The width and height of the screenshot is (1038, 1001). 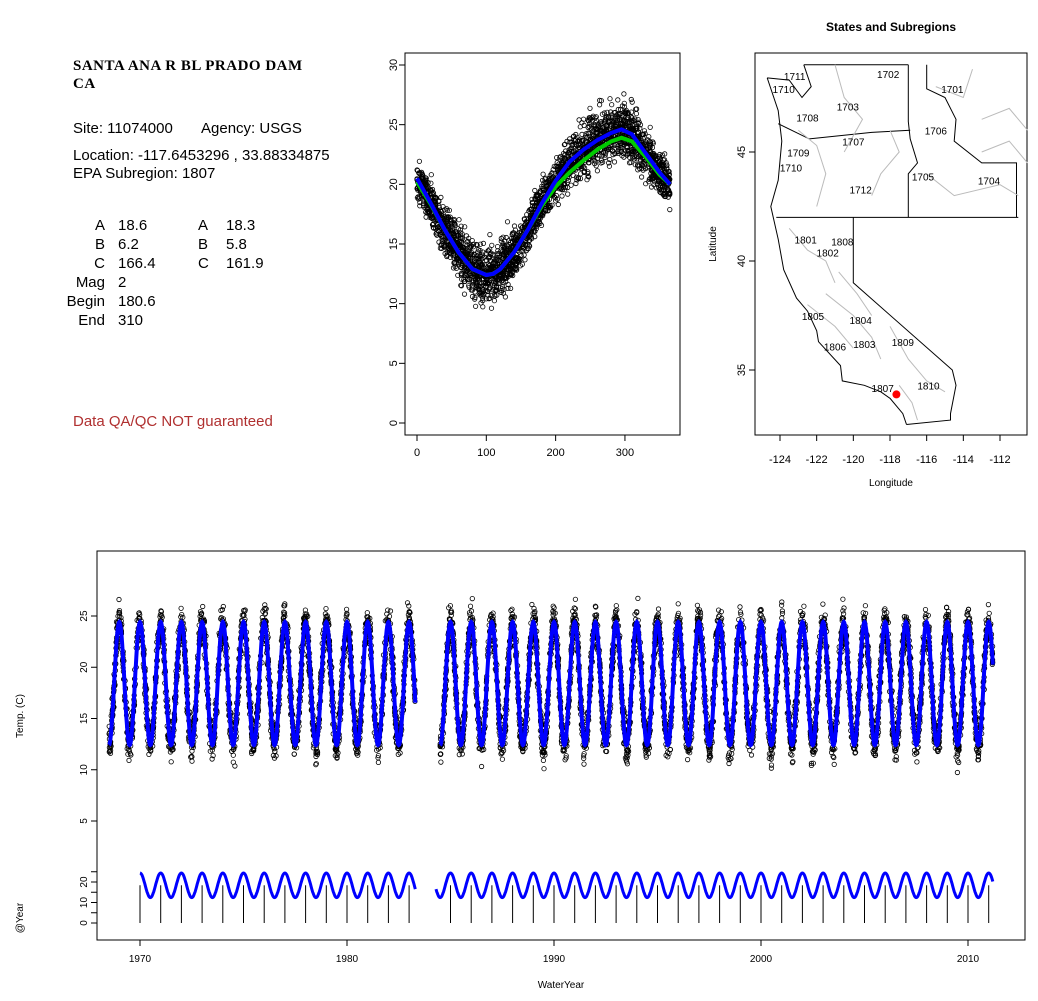 What do you see at coordinates (394, 304) in the screenshot?
I see `y-tick-label: 10` at bounding box center [394, 304].